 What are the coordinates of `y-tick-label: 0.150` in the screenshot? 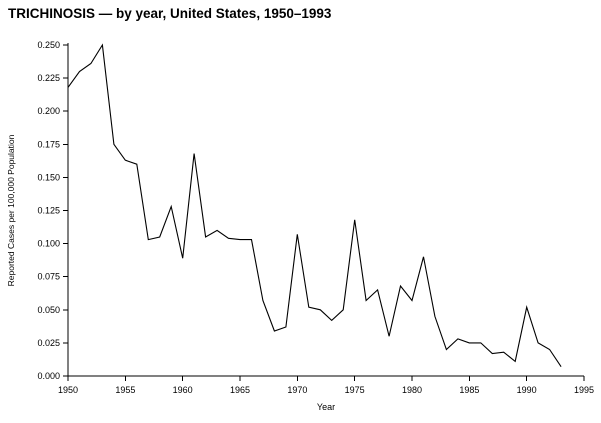 It's located at (48, 177).